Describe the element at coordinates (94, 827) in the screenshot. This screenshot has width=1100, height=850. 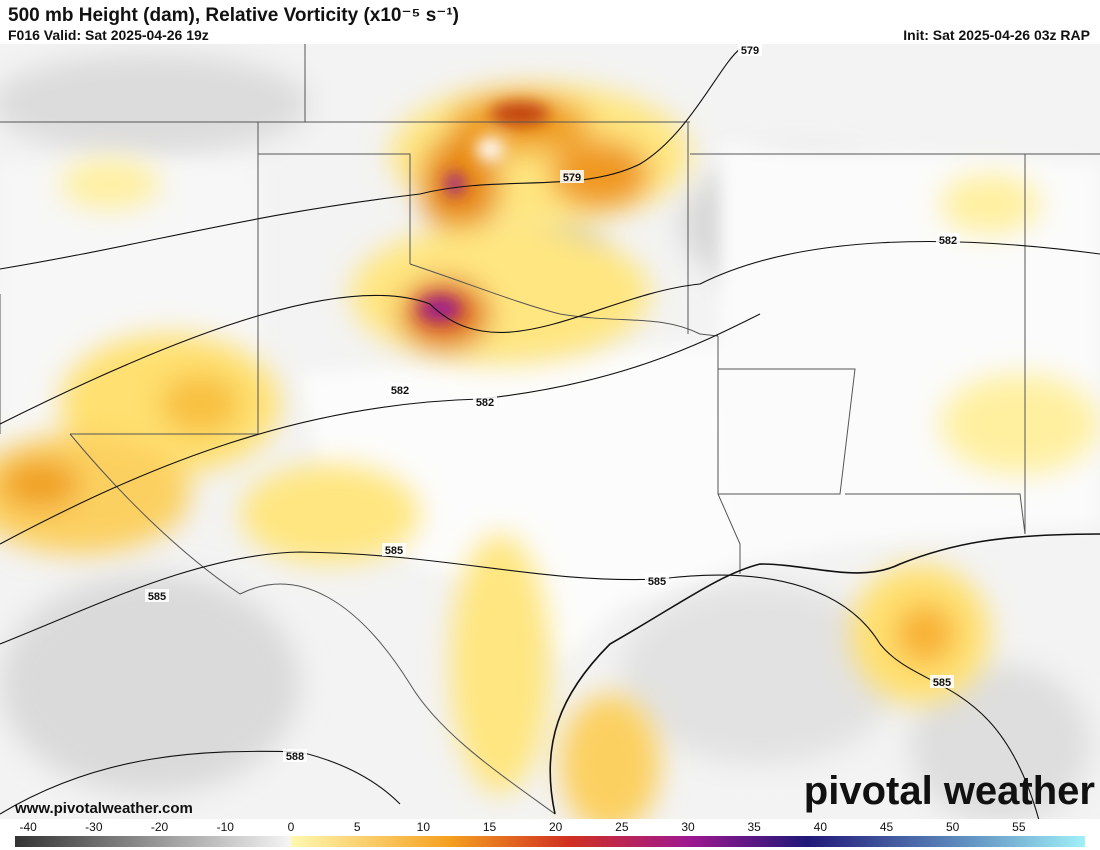
I see `colorbar-tick-label: -30` at that location.